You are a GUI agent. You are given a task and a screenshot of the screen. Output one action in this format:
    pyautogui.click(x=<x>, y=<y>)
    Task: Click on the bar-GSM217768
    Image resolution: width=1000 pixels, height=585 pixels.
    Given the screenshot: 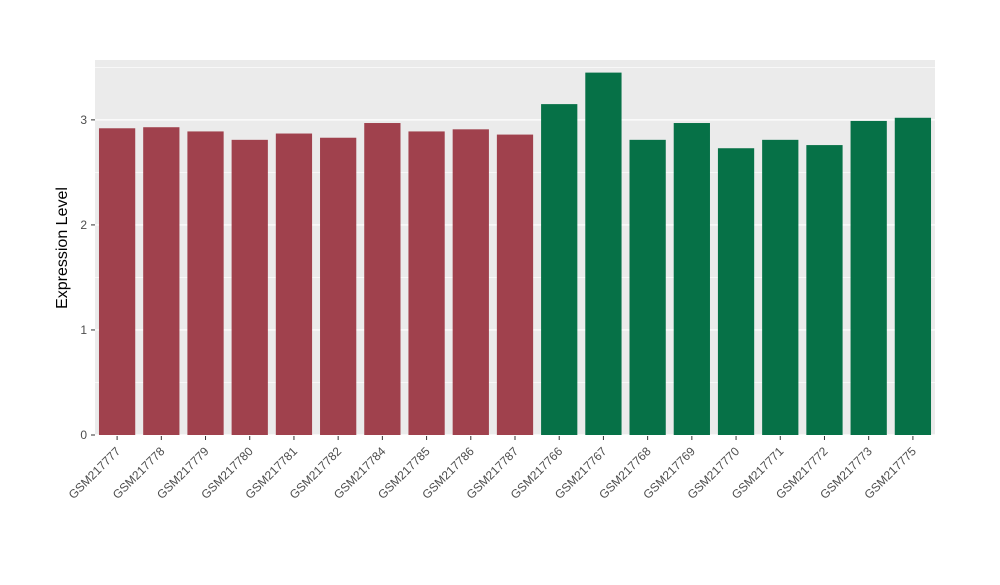 What is the action you would take?
    pyautogui.click(x=647, y=287)
    